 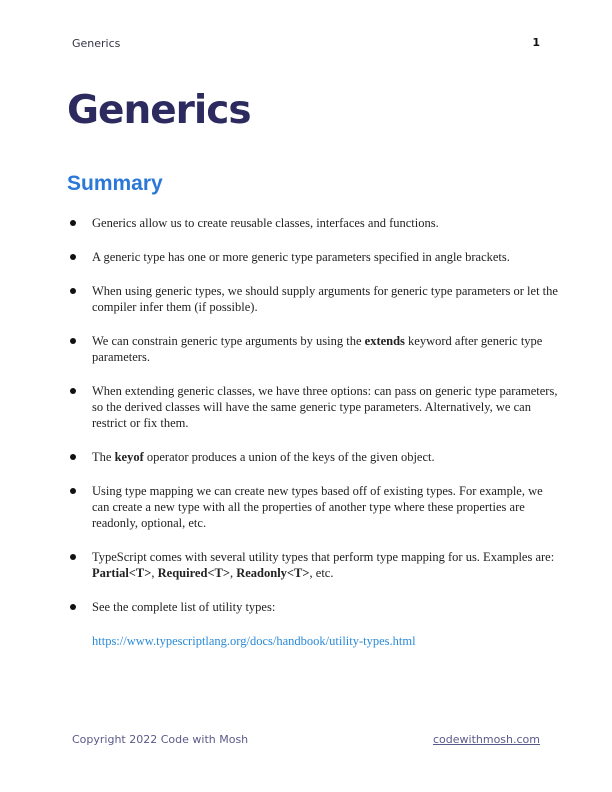 I want to click on running-header-title: Generics, so click(x=96, y=43).